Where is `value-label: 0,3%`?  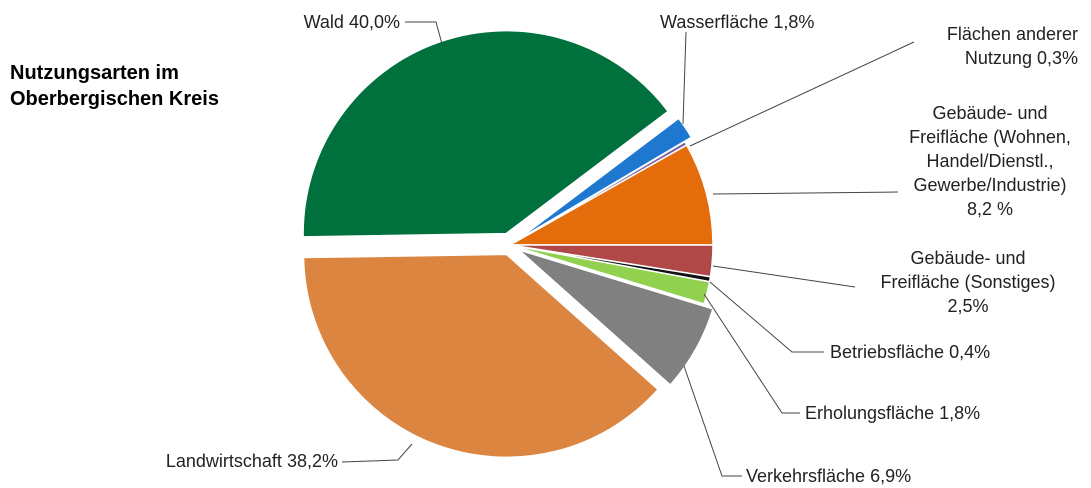 value-label: 0,3% is located at coordinates (1057, 58).